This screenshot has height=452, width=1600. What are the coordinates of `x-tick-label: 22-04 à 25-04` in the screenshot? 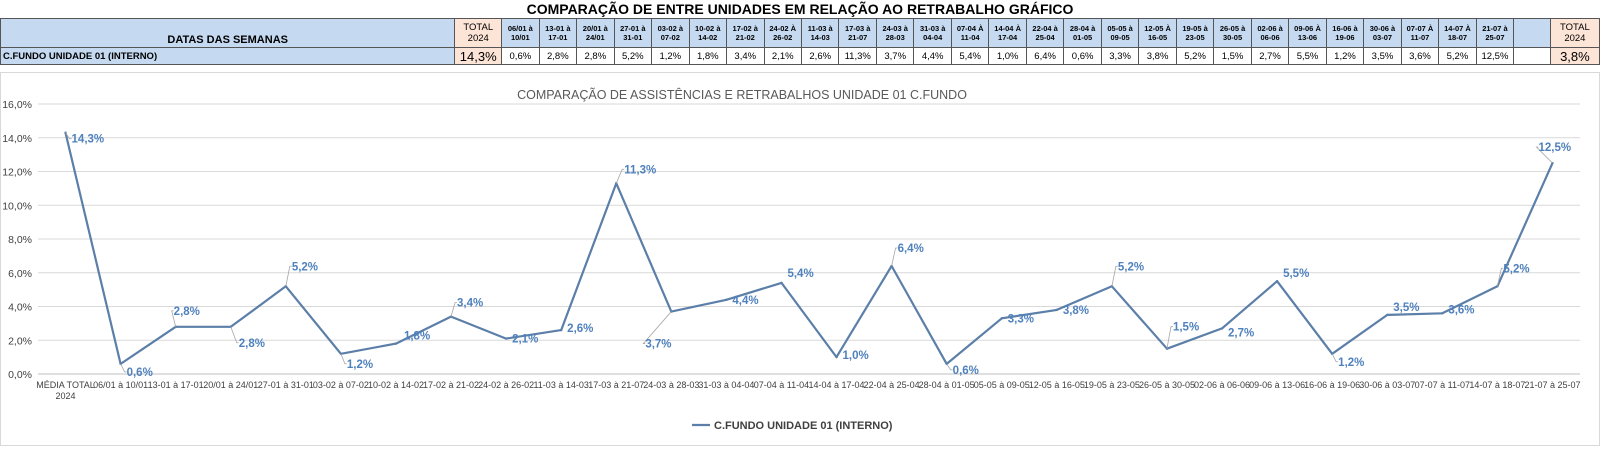 It's located at (892, 385).